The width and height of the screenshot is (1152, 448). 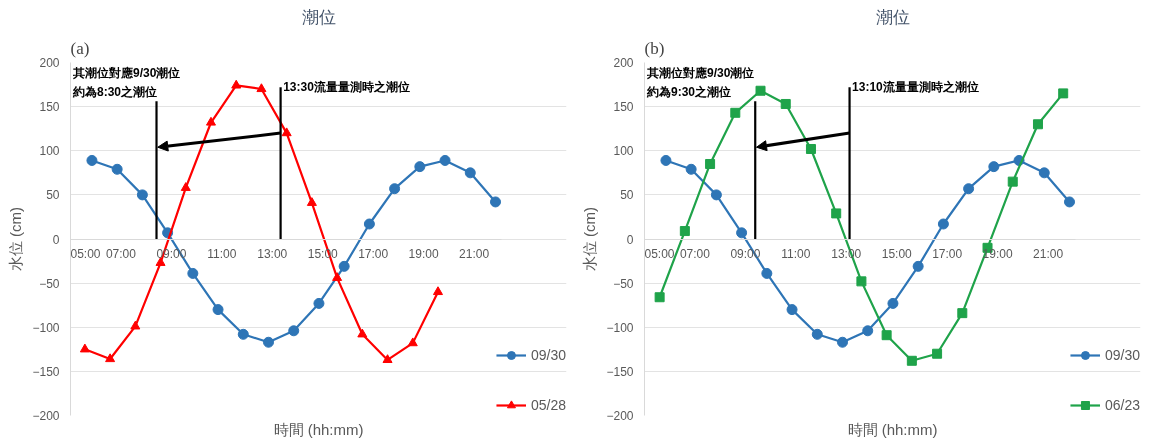 What do you see at coordinates (915, 87) in the screenshot?
I see `ref-line-label: 13:10流量量測時之潮位` at bounding box center [915, 87].